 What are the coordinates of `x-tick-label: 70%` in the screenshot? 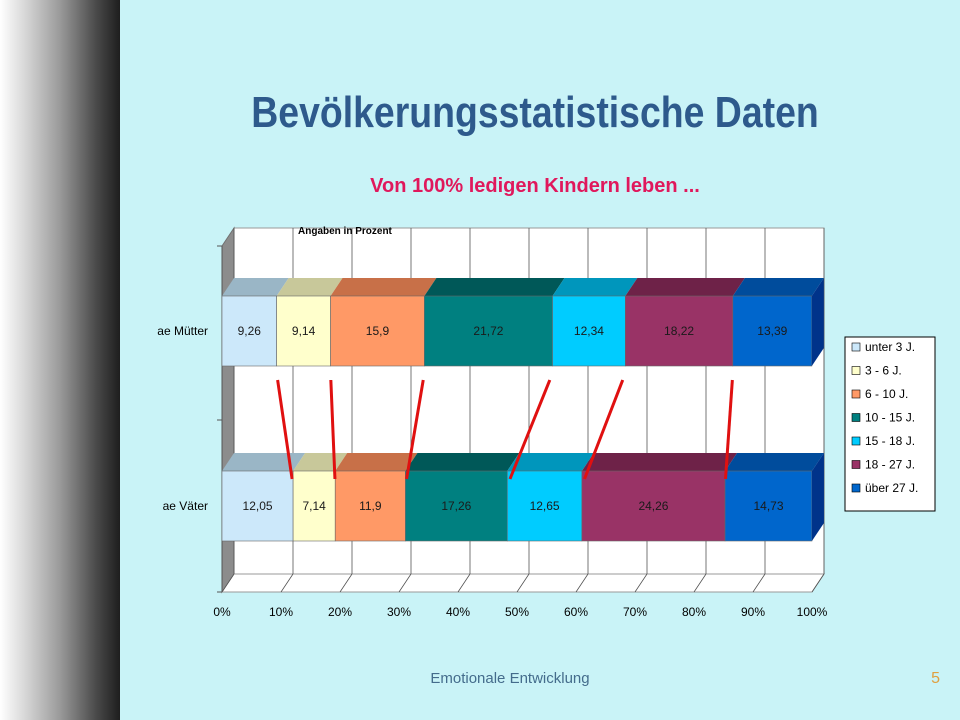 It's located at (635, 612).